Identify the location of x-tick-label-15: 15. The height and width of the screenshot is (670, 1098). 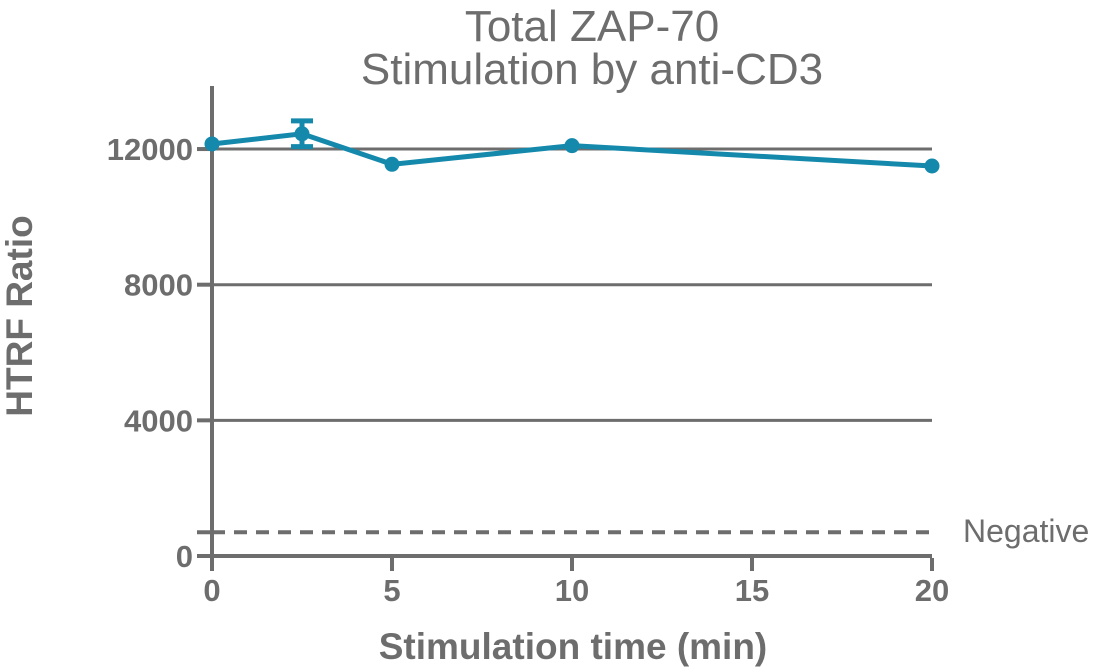
(752, 590).